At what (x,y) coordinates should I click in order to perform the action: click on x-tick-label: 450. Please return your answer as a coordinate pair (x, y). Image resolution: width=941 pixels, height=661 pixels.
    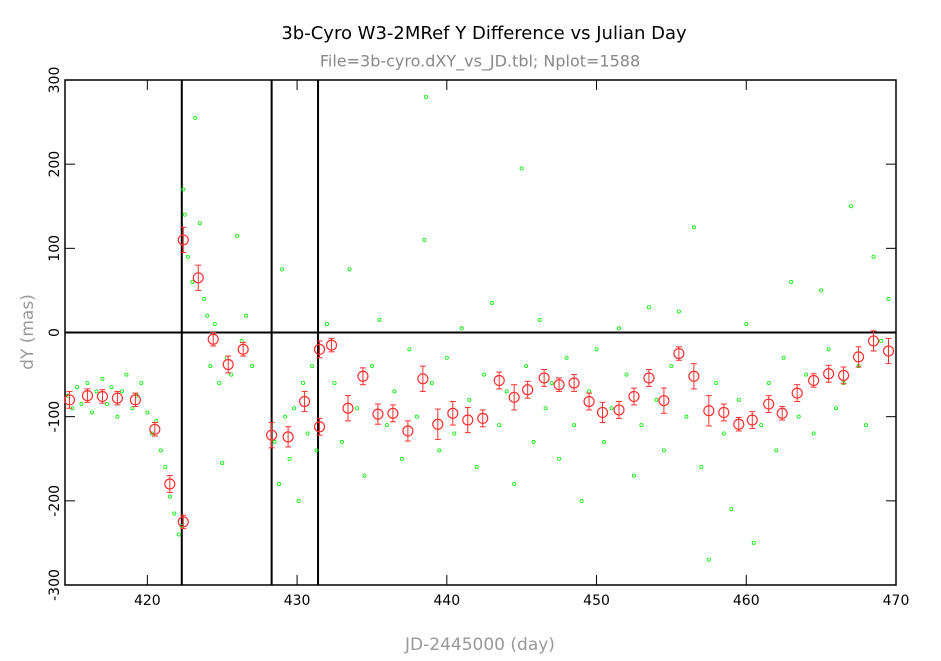
    Looking at the image, I should click on (596, 601).